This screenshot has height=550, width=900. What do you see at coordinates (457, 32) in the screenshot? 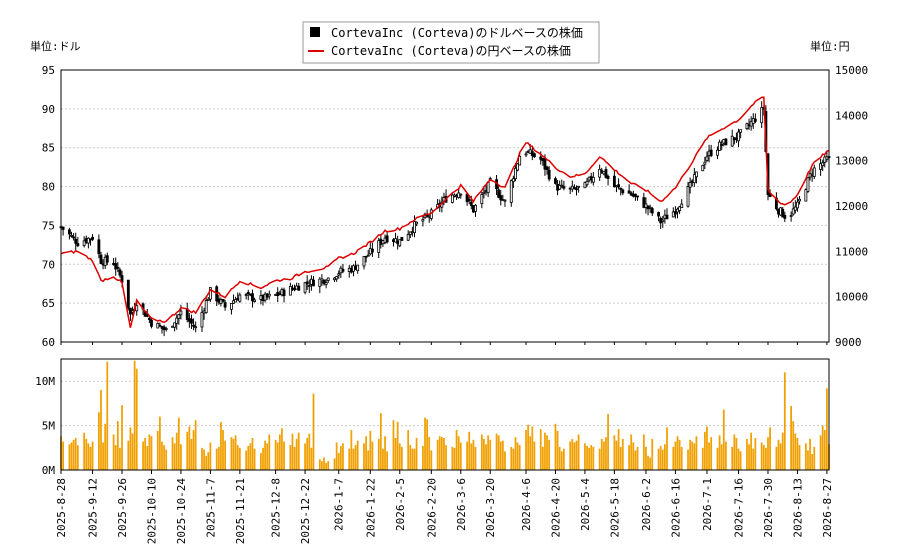
I see `legend-usd-label: CortevaInc (Corteva)のドルベースの株価` at bounding box center [457, 32].